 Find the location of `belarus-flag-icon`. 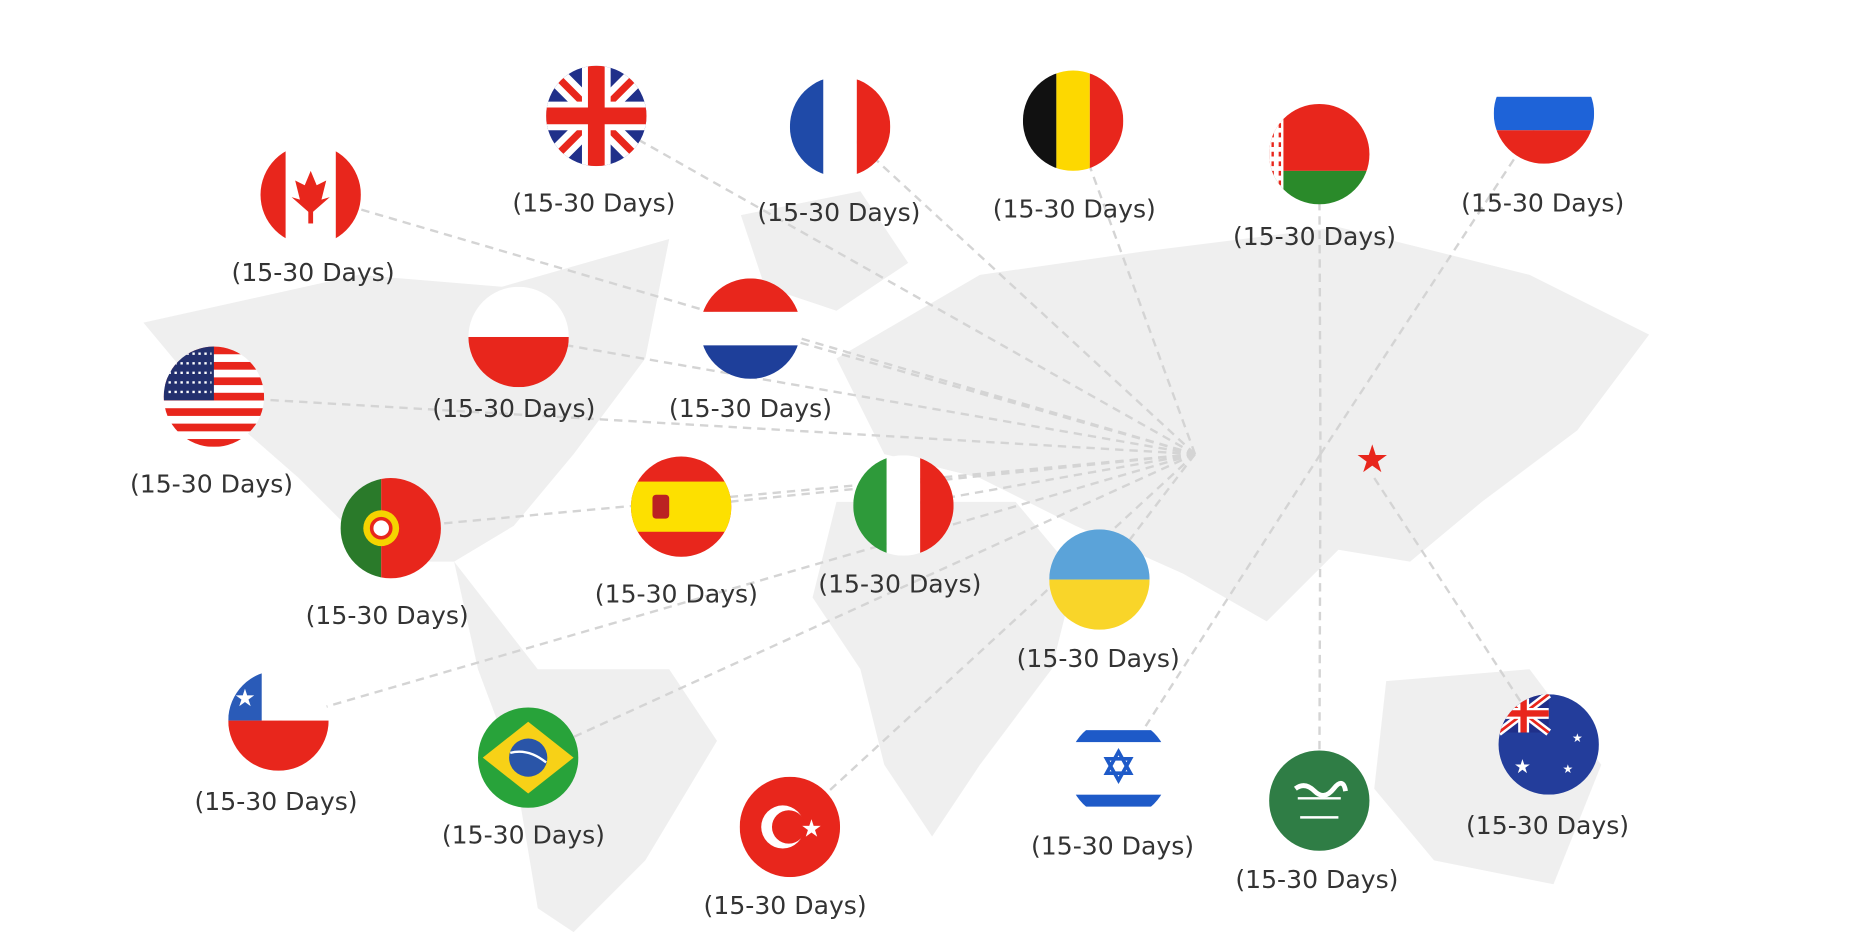

belarus-flag-icon is located at coordinates (1319, 154).